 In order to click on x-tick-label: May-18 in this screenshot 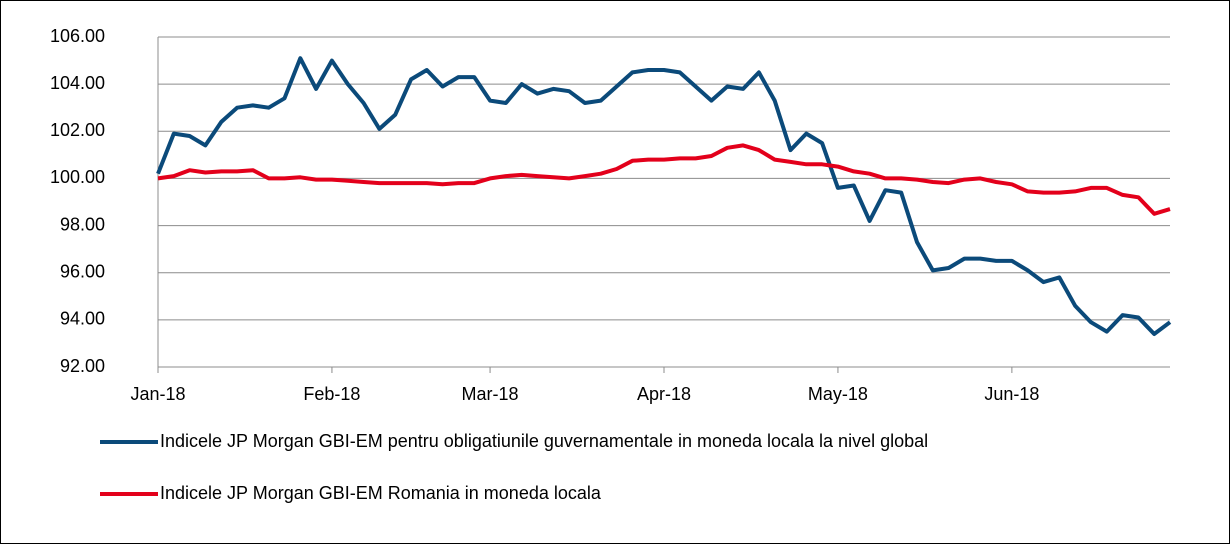, I will do `click(838, 394)`.